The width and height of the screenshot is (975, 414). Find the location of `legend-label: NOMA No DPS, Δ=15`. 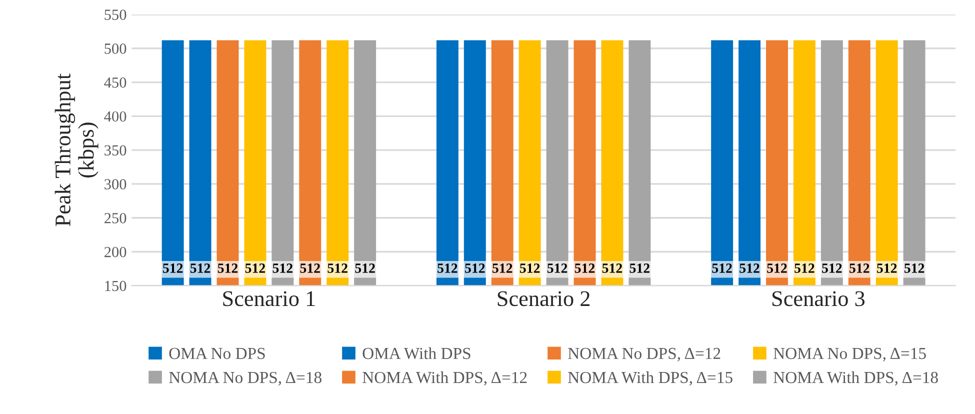

legend-label: NOMA No DPS, Δ=15 is located at coordinates (850, 355).